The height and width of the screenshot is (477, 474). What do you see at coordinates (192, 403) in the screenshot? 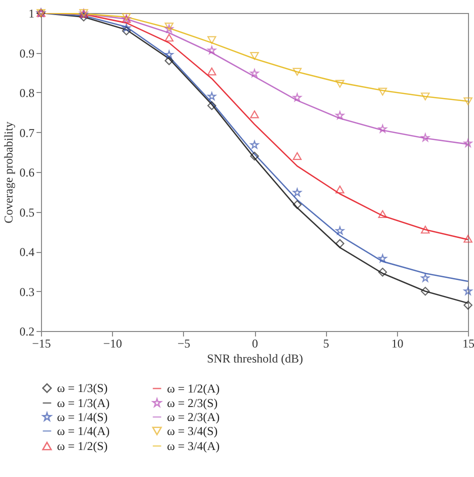
I see `legend-label: ω = 2/3(S)` at bounding box center [192, 403].